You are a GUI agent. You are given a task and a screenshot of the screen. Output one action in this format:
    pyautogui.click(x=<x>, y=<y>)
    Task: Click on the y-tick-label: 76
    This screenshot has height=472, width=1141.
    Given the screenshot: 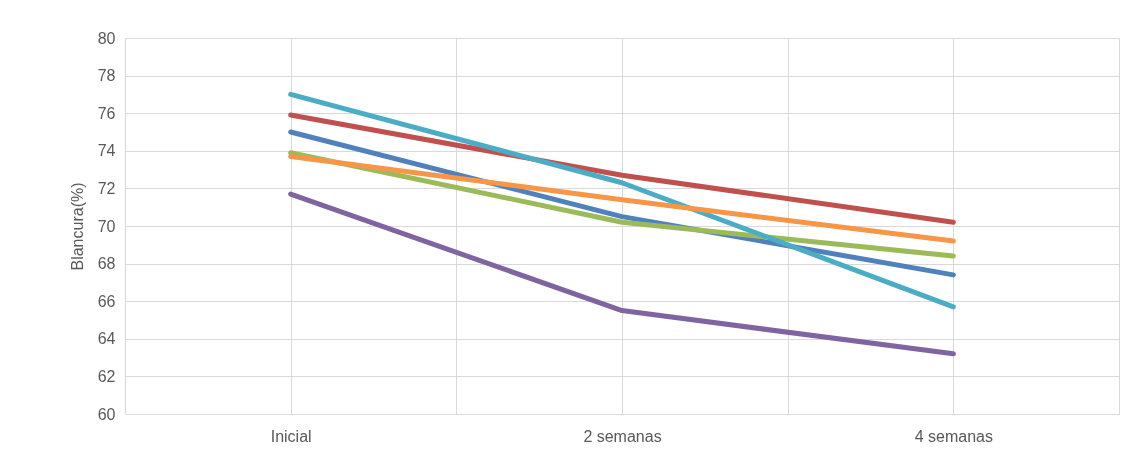 What is the action you would take?
    pyautogui.click(x=106, y=113)
    